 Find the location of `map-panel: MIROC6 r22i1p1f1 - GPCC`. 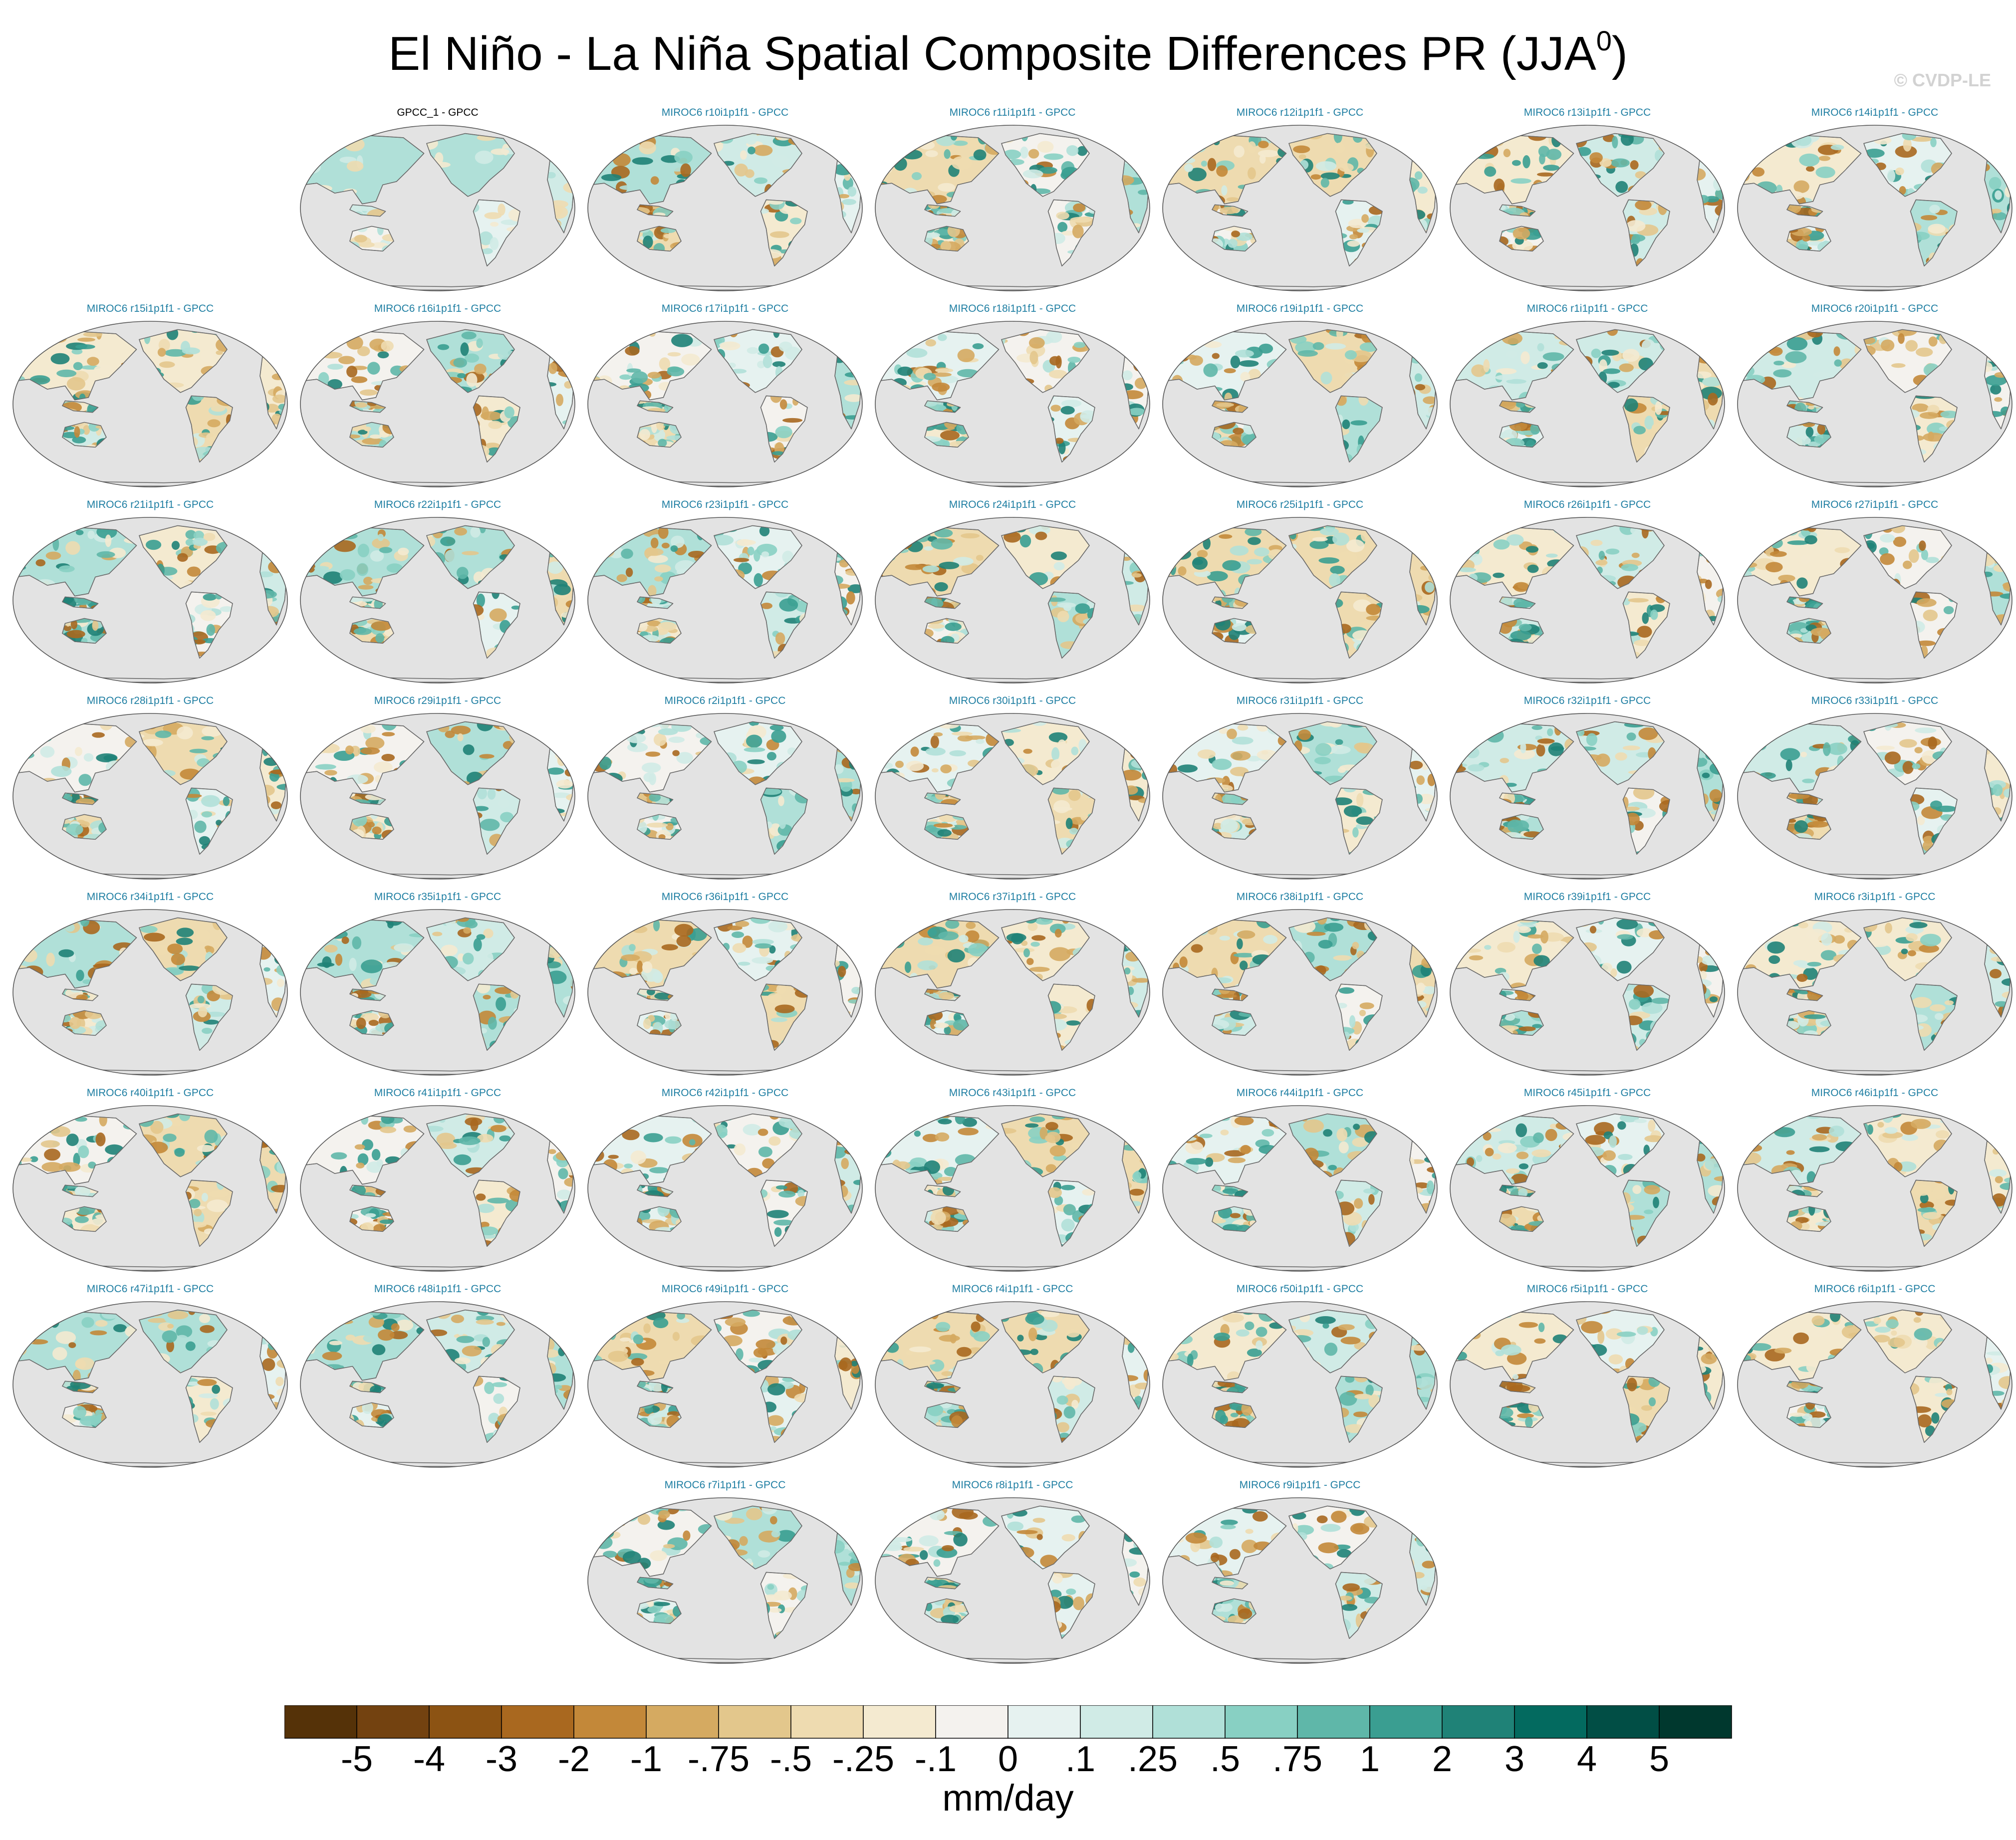

map-panel: MIROC6 r22i1p1f1 - GPCC is located at coordinates (437, 596).